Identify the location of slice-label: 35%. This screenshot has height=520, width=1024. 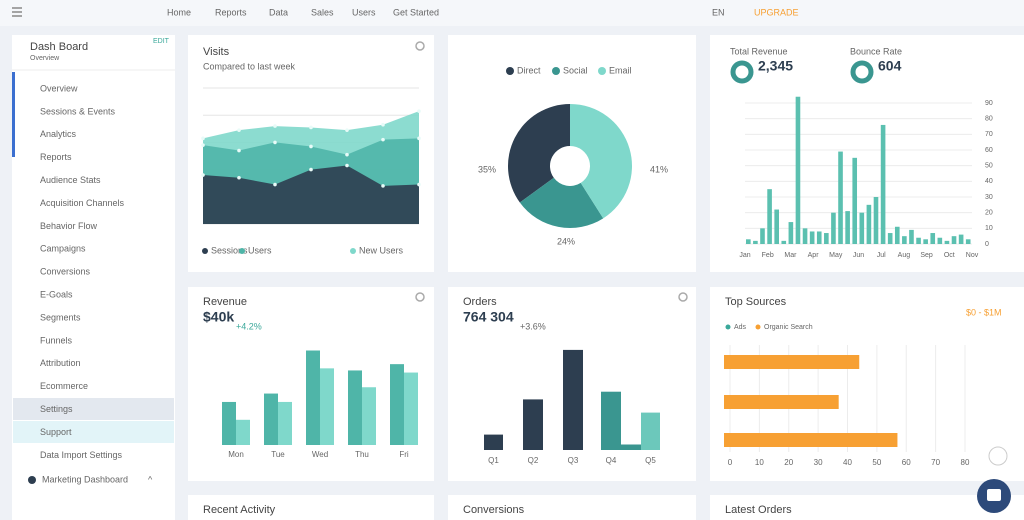
(487, 169).